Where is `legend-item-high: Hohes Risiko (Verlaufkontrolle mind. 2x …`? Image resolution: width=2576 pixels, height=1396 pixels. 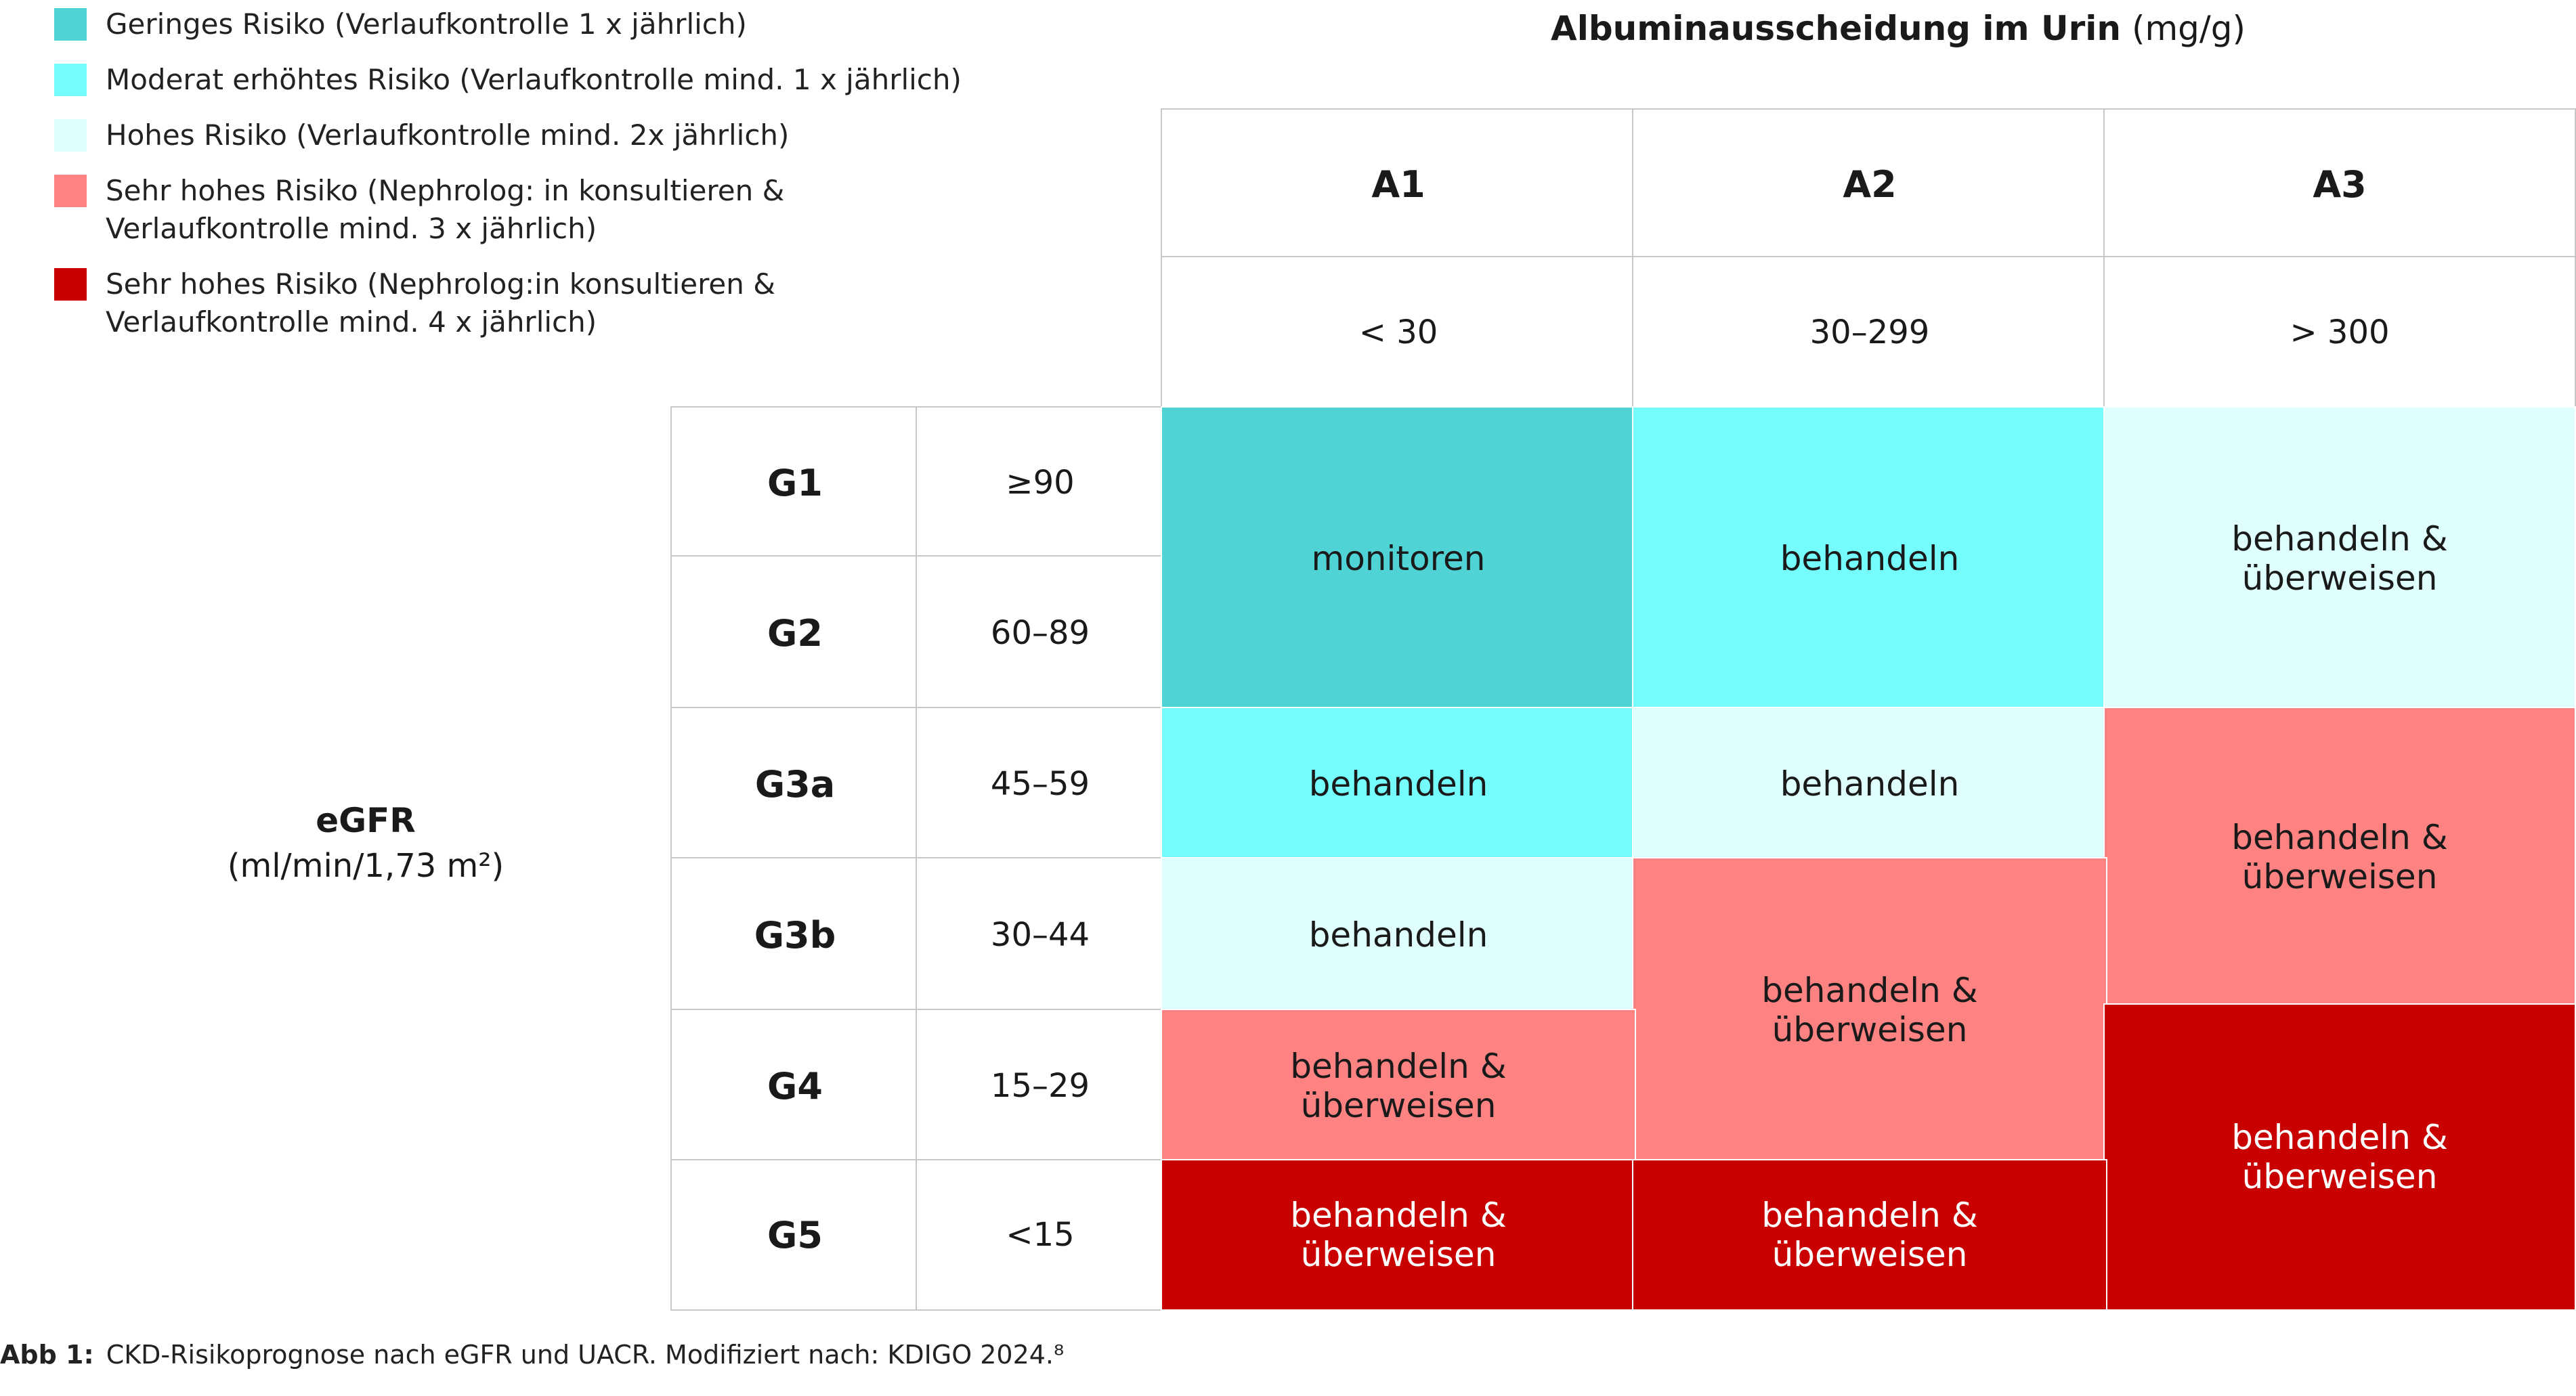
legend-item-high: Hohes Risiko (Verlaufkontrolle mind. 2x … is located at coordinates (421, 135).